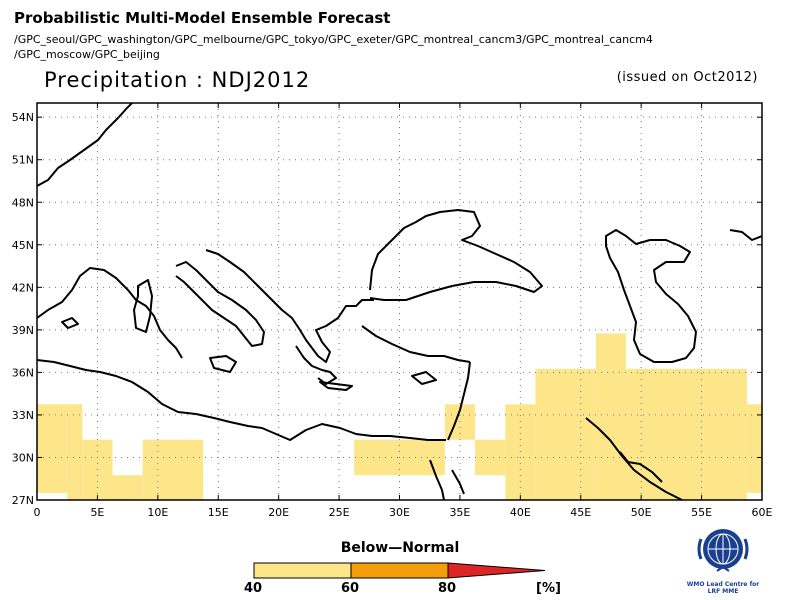  Describe the element at coordinates (23, 415) in the screenshot. I see `lat-tick-label-2: 33N` at that location.